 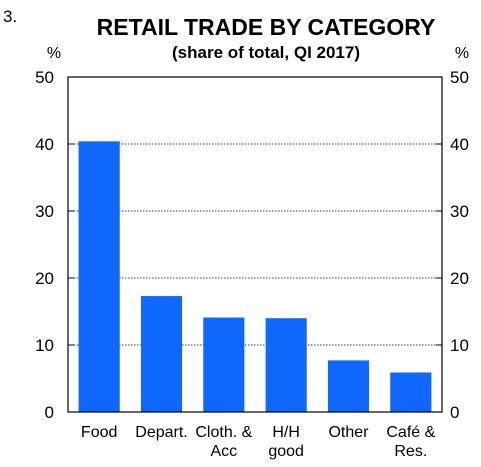 What do you see at coordinates (49, 412) in the screenshot?
I see `y-tick-label-left: 0` at bounding box center [49, 412].